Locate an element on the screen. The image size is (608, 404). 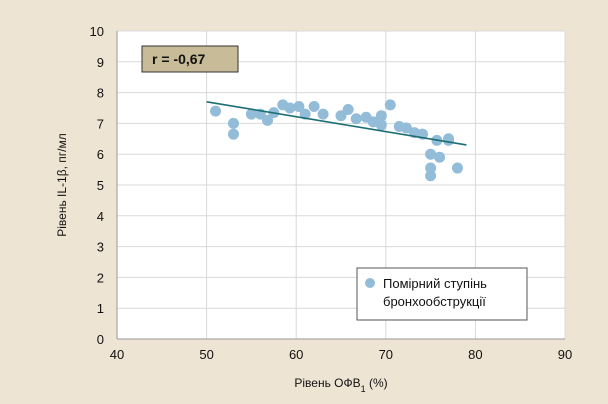
y-axis-label: Рівень IL-1β, пг/мл is located at coordinates (62, 185).